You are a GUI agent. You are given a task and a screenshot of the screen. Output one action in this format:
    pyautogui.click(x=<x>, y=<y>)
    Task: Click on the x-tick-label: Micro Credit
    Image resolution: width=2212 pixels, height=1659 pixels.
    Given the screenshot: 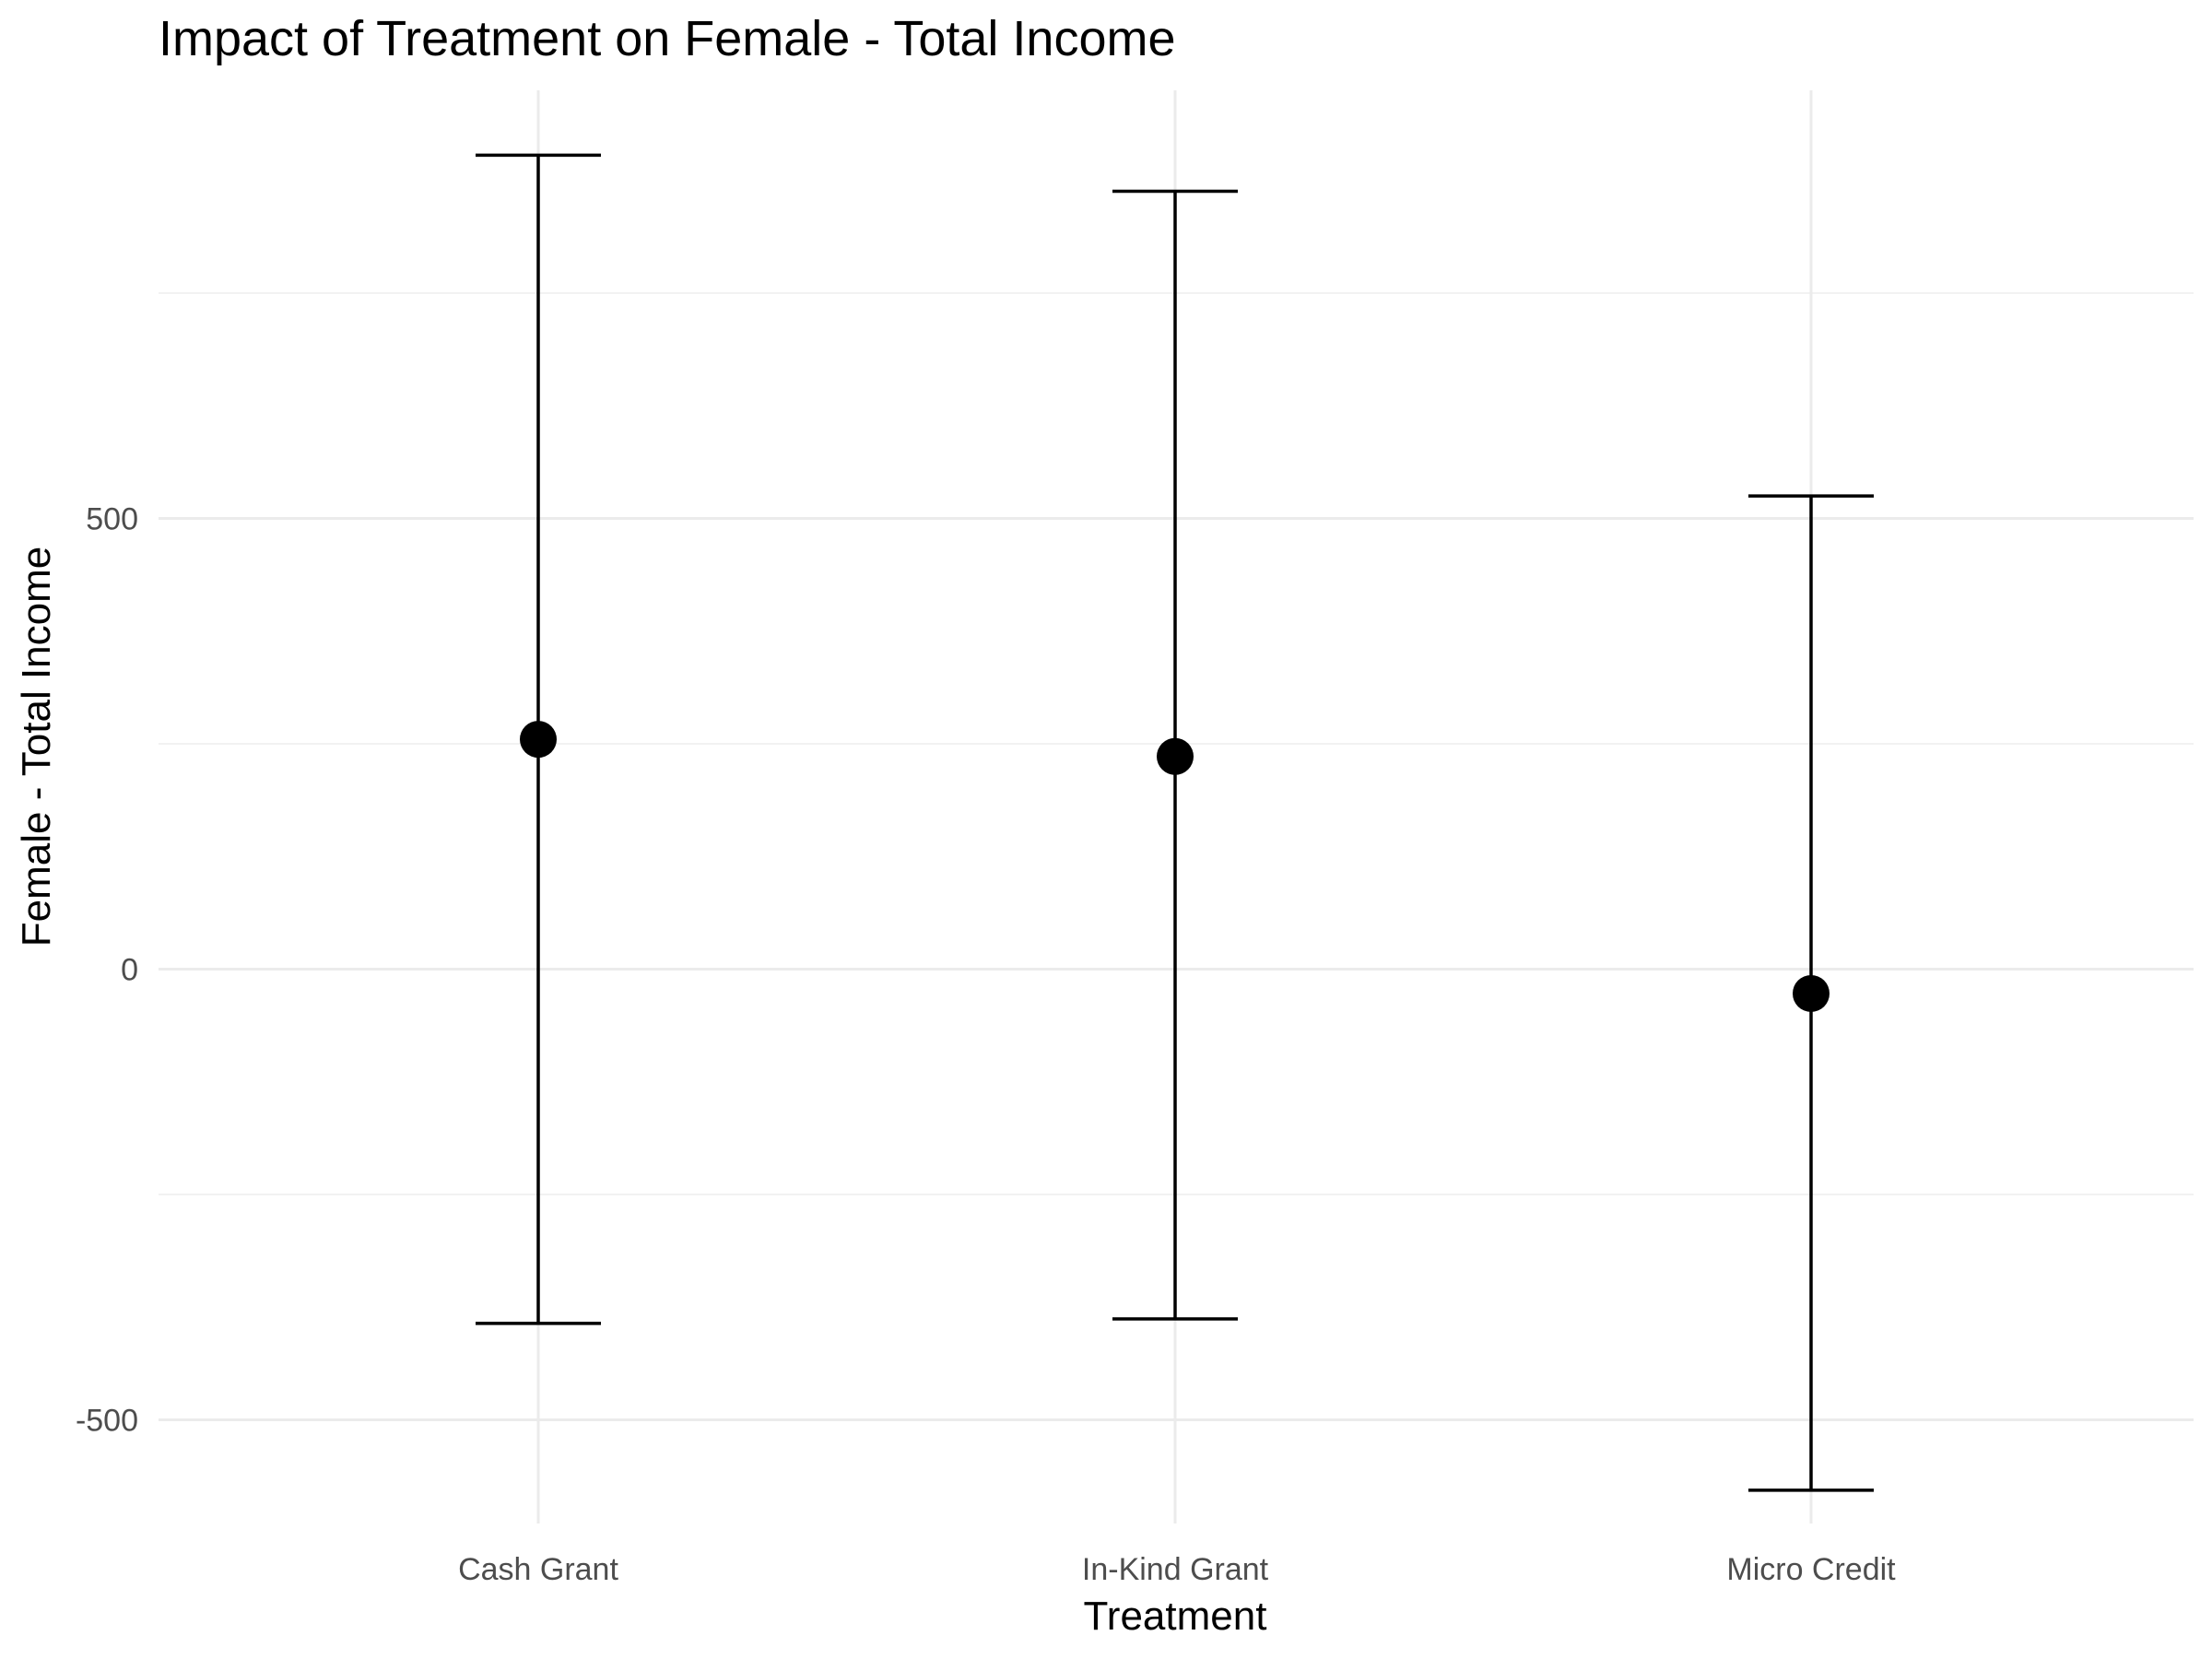 What is the action you would take?
    pyautogui.click(x=1811, y=1569)
    